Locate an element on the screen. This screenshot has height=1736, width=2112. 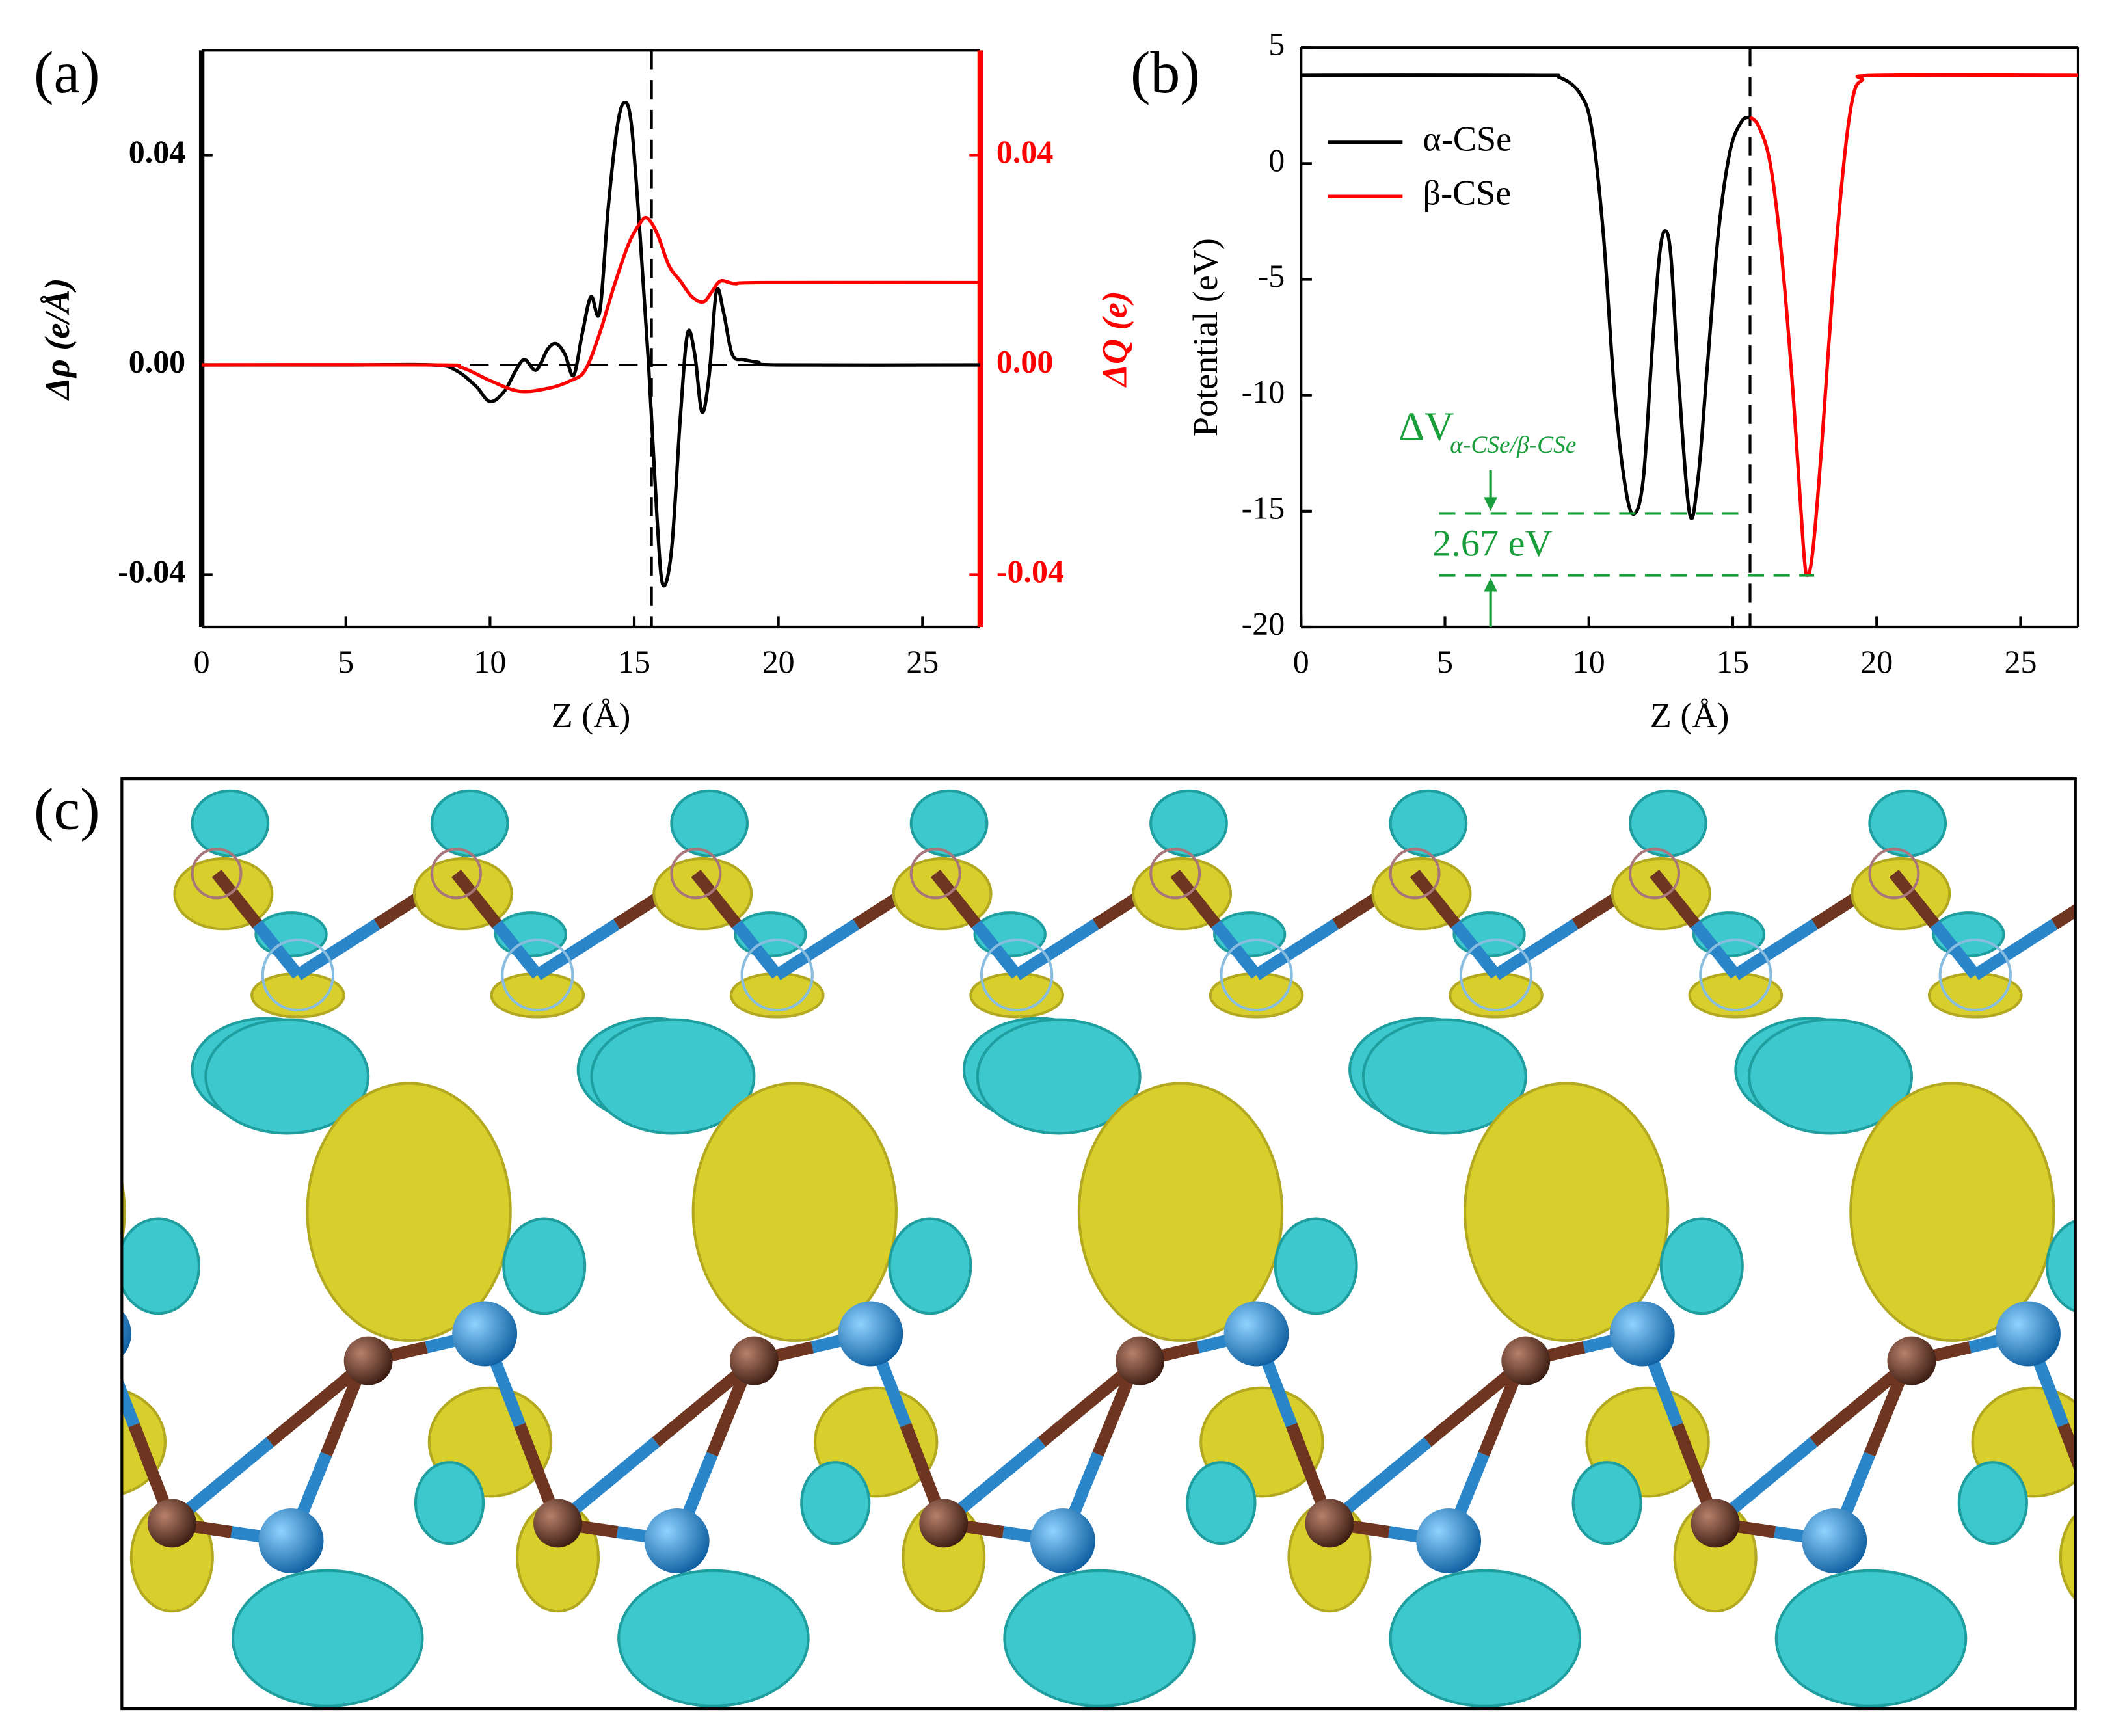
y-axis-label: Δρ (e/Å) is located at coordinates (57, 339).